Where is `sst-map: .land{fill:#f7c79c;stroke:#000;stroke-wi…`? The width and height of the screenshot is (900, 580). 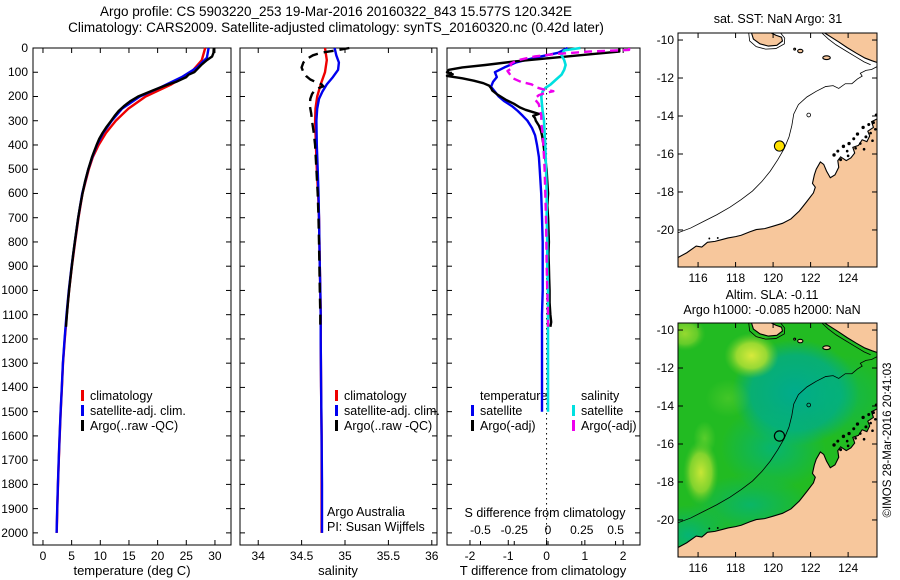 sst-map: .land{fill:#f7c79c;stroke:#000;stroke-wi… is located at coordinates (777, 150).